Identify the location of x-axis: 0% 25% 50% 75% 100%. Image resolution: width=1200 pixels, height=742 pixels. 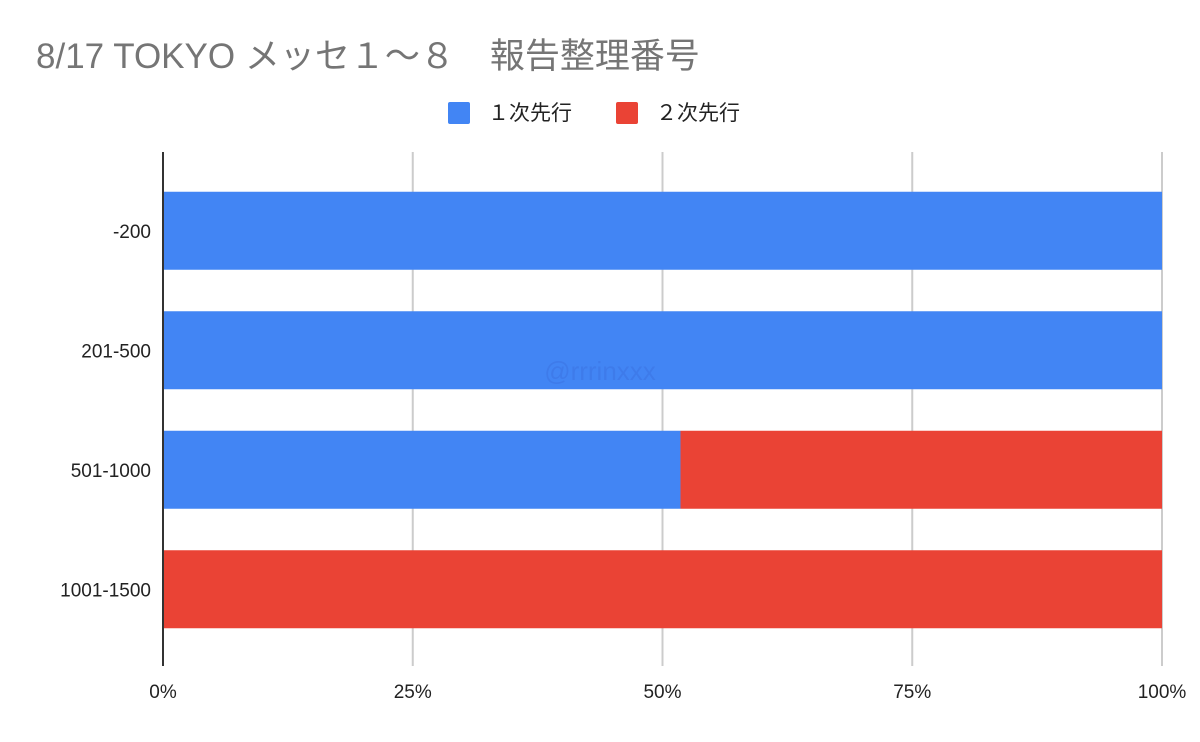
(667, 692).